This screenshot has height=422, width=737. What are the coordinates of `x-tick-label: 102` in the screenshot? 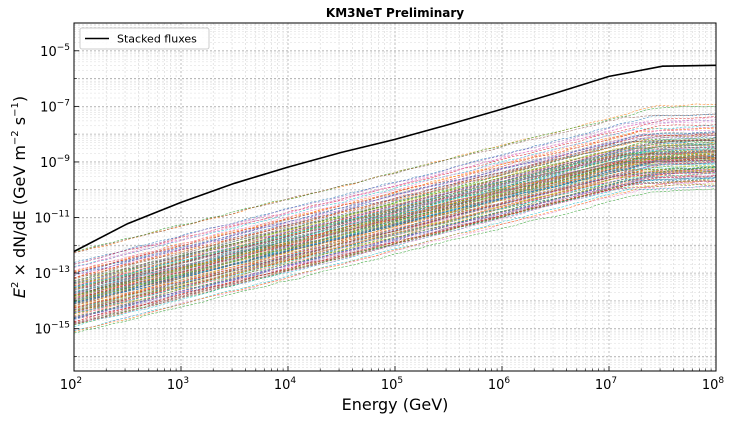 It's located at (71, 384).